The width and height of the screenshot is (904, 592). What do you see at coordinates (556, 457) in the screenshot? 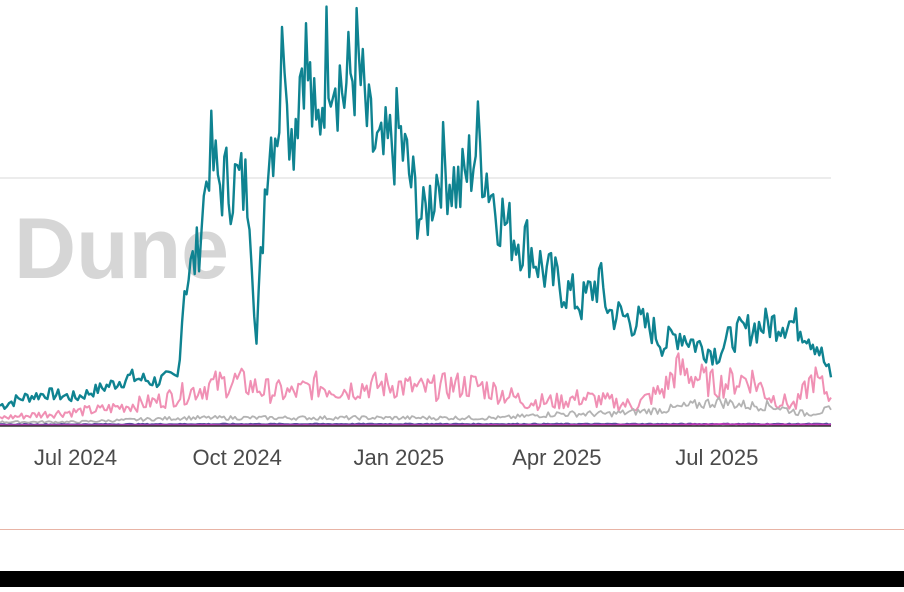
I see `x-tick-label-3: Apr 2025` at bounding box center [556, 457].